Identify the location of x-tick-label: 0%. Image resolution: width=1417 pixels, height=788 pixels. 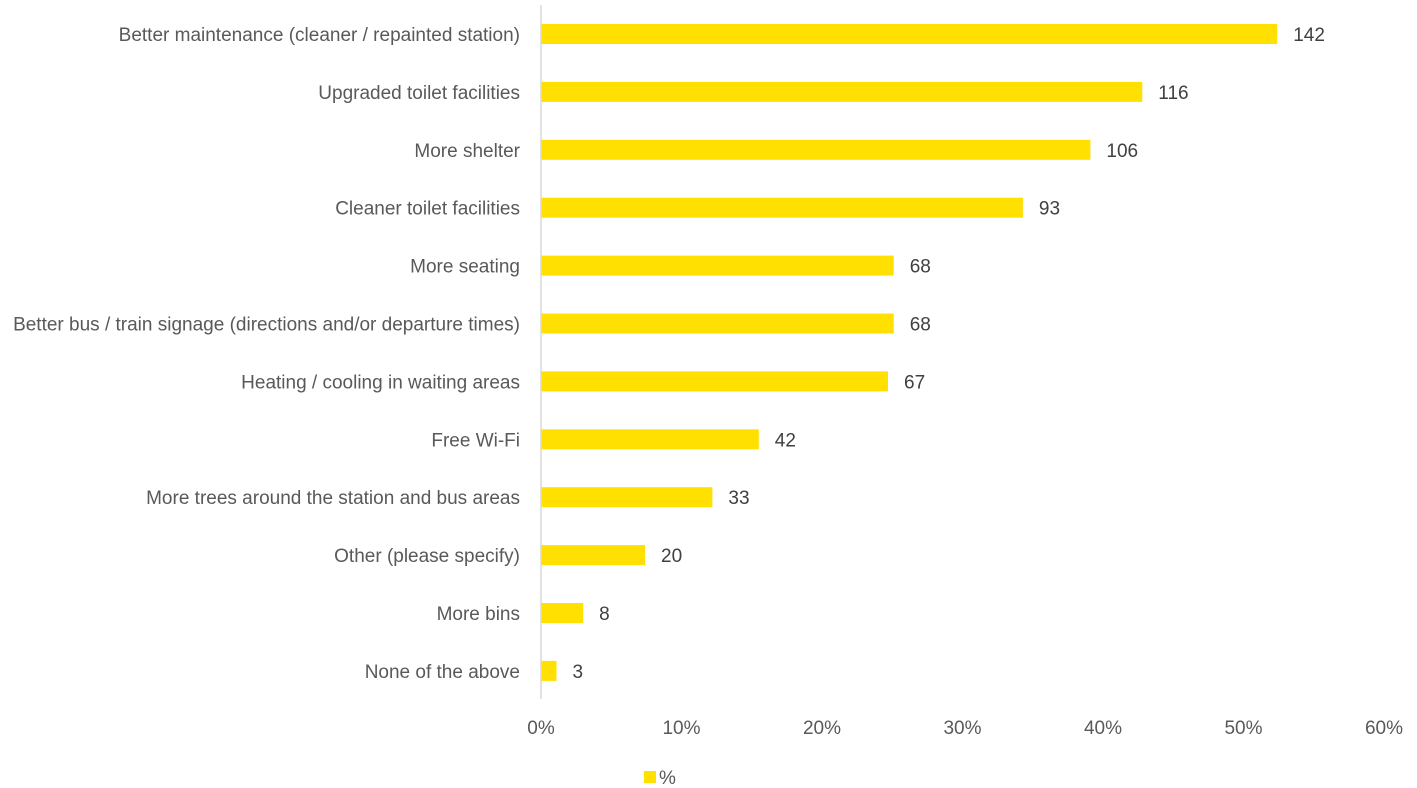
(541, 728).